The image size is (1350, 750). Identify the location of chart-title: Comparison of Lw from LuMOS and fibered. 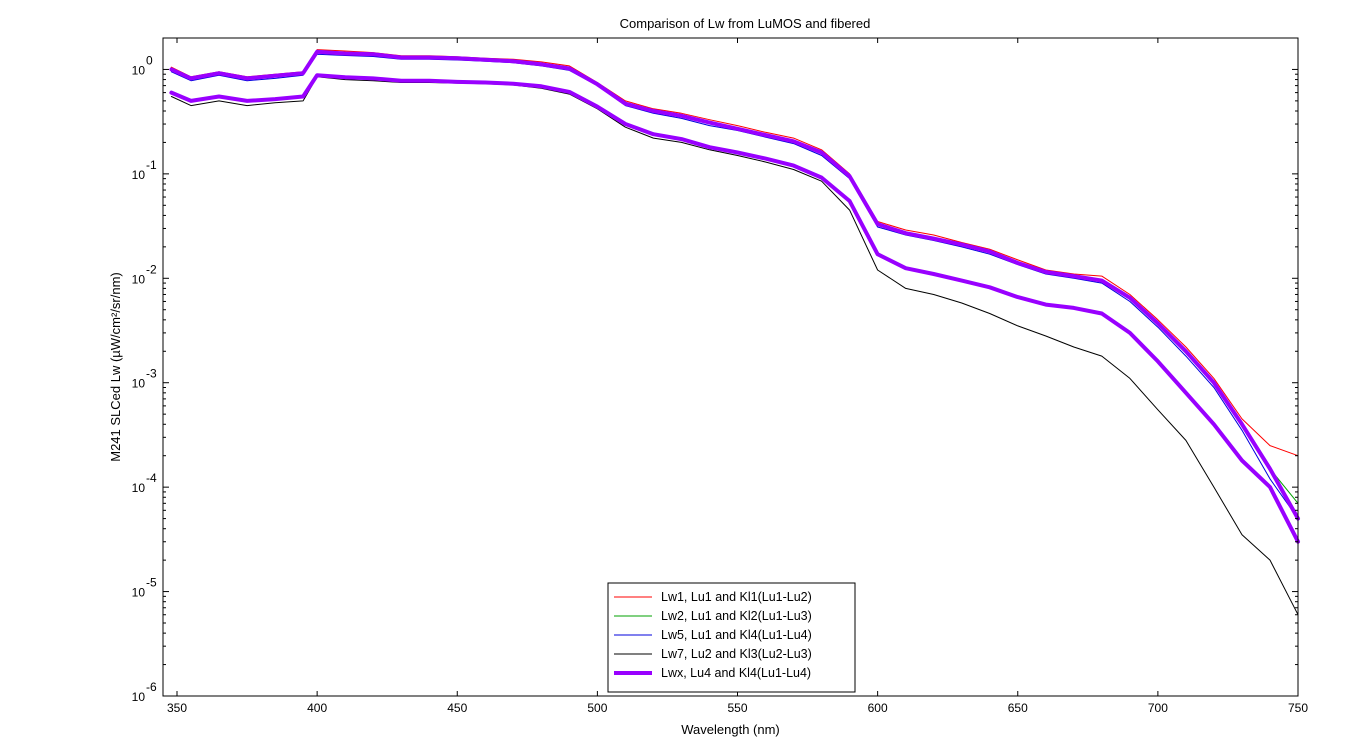
(745, 23).